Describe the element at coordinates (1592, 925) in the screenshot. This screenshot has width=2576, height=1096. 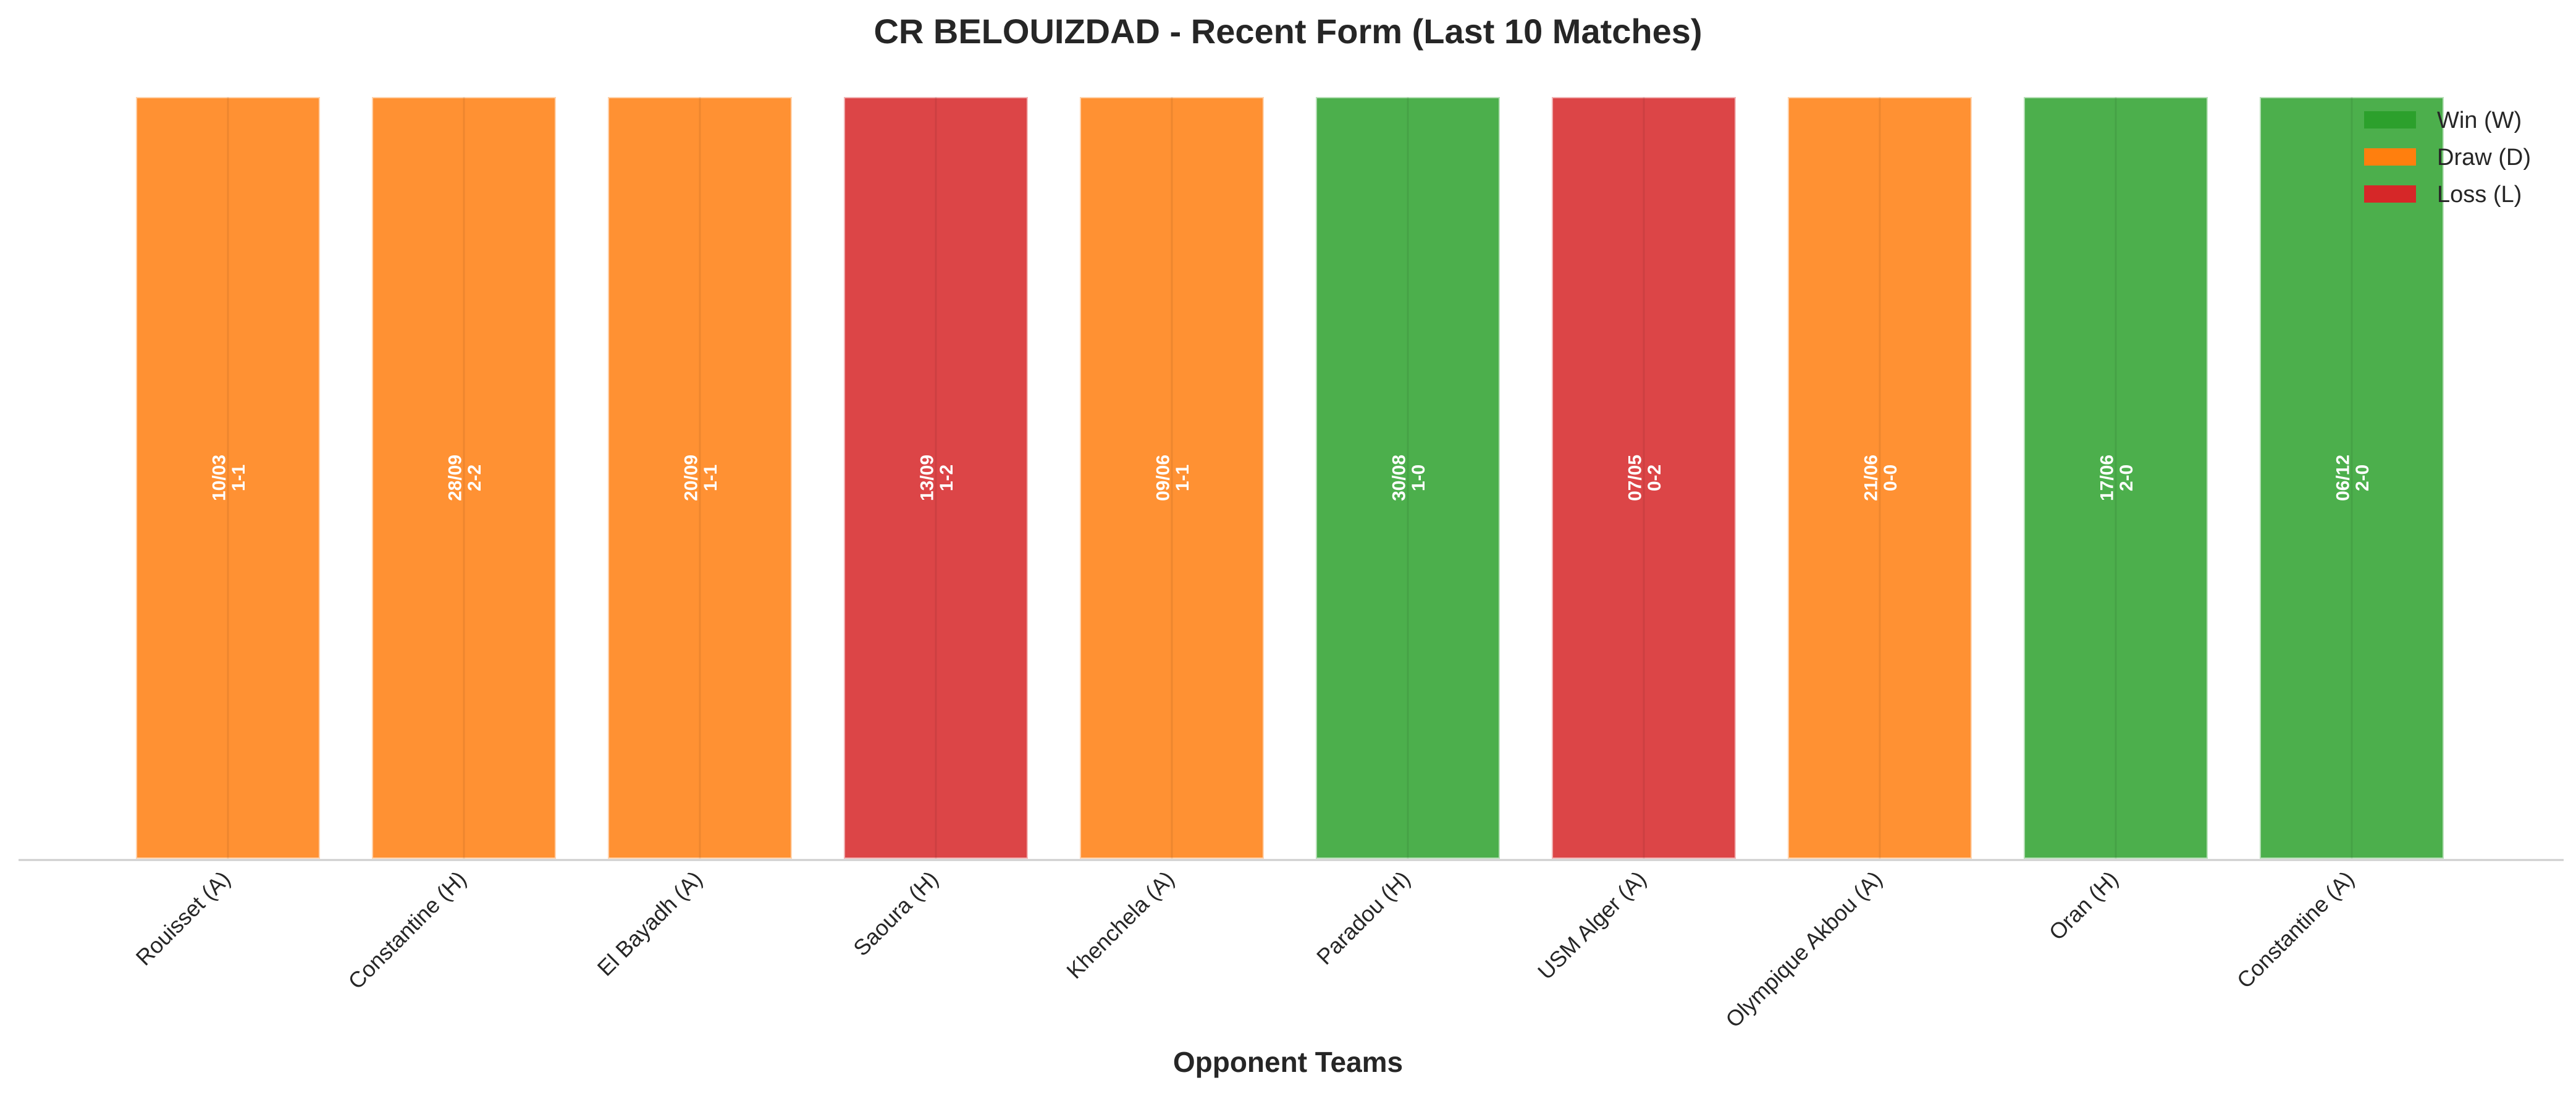
I see `x-tick-label: USM Alger (A)` at that location.